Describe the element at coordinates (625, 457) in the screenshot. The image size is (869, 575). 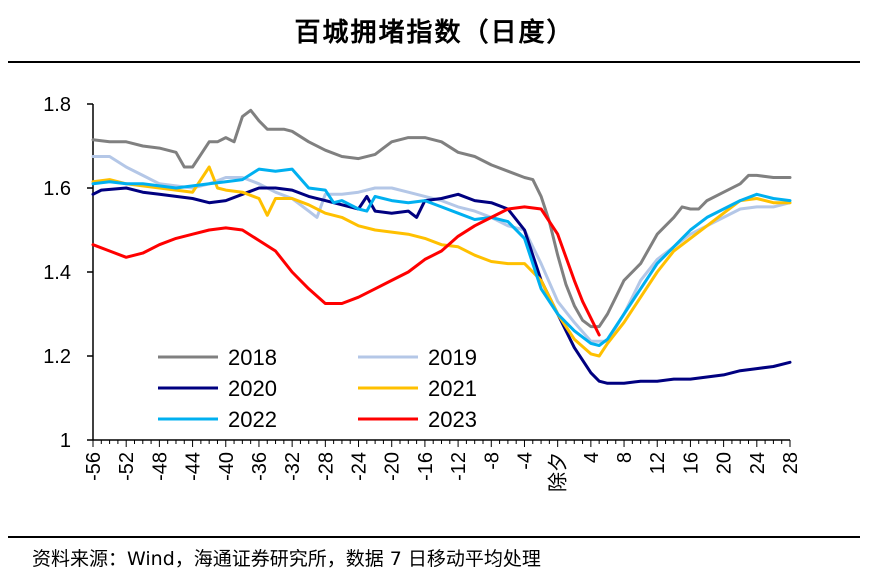
I see `x-tick-label: 8` at that location.